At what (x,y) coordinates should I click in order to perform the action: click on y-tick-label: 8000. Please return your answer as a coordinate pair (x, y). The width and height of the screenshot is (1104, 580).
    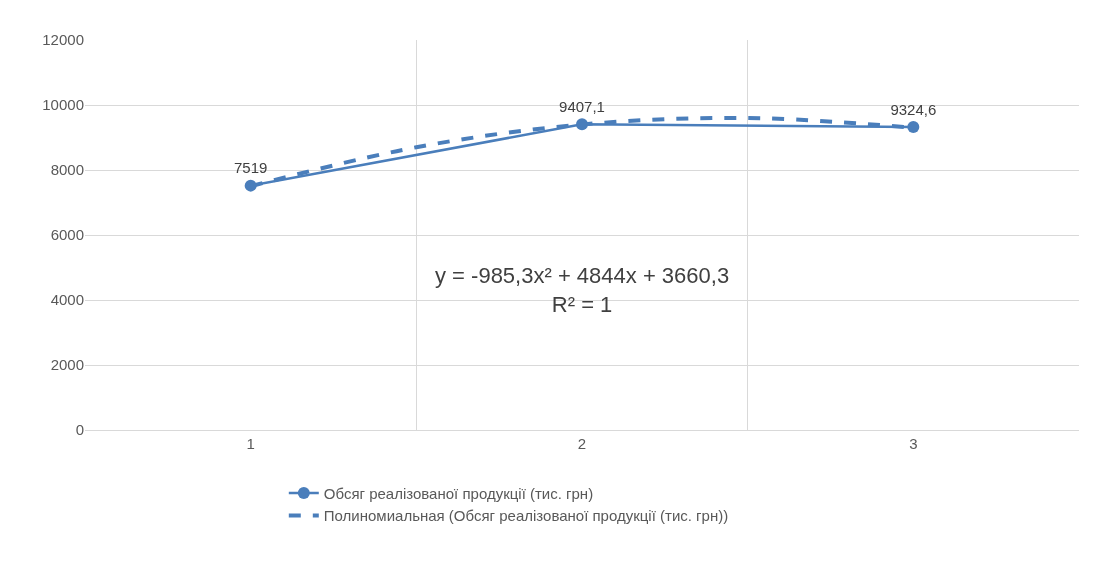
    Looking at the image, I should click on (67, 170).